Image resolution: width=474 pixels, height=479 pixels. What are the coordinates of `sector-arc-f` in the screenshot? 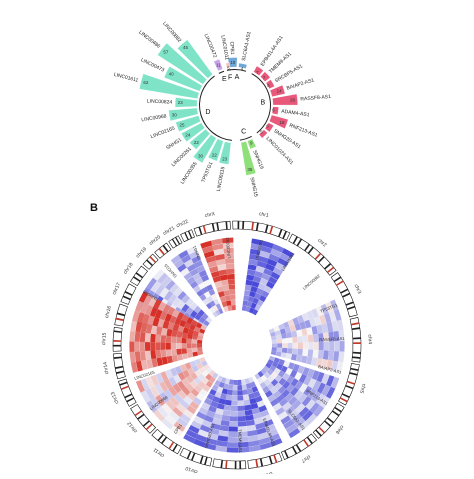 It's located at (228, 70).